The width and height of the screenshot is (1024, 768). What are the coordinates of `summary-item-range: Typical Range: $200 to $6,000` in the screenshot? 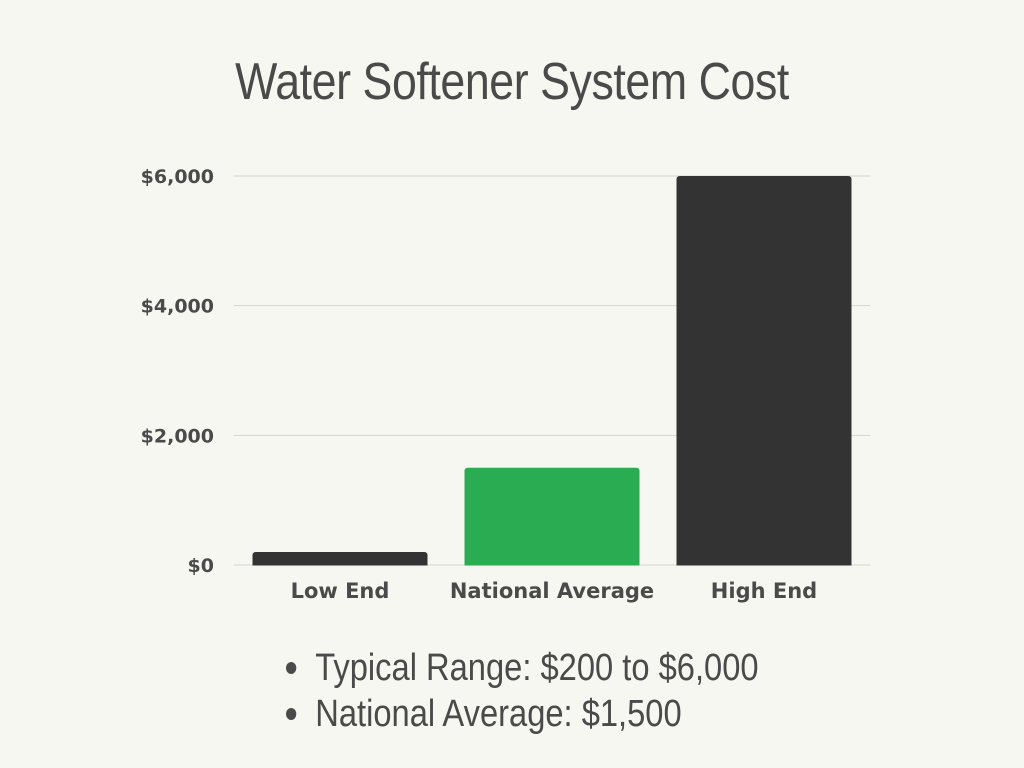 It's located at (522, 668).